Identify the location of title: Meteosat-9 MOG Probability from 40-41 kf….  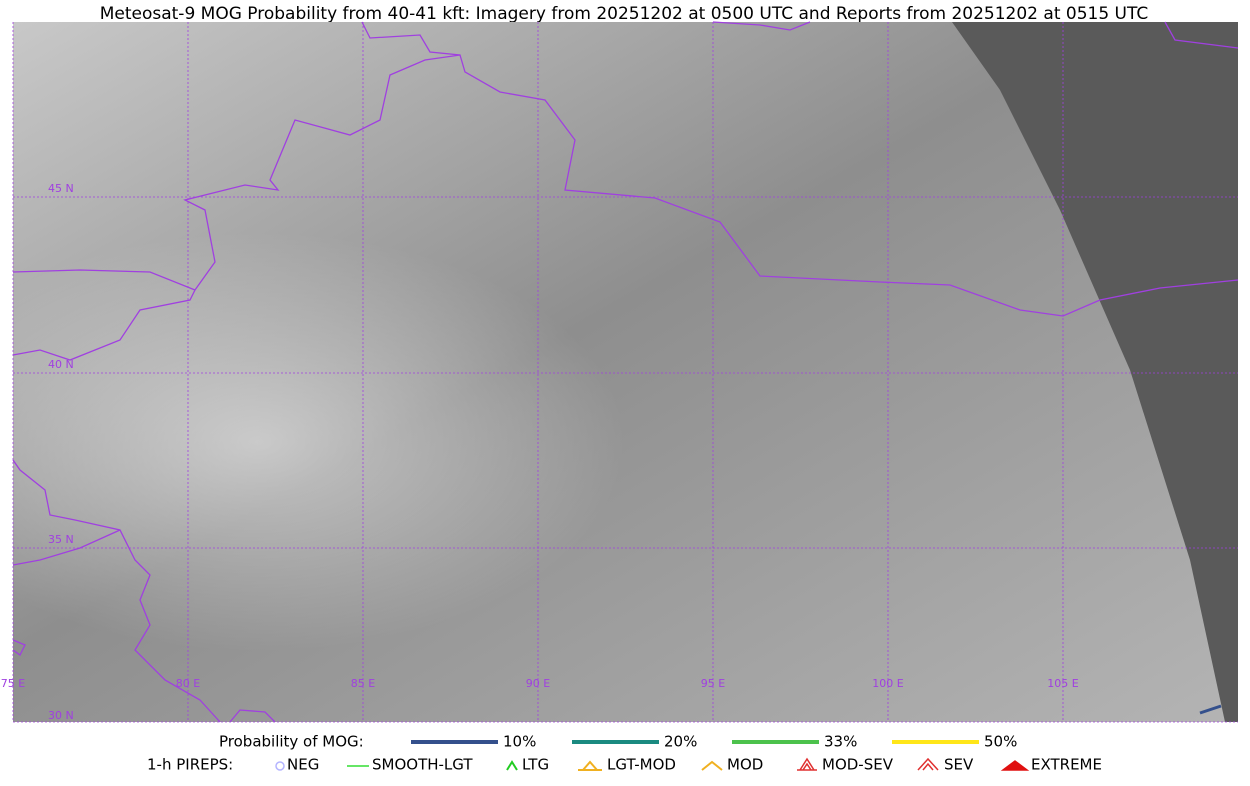
(624, 14).